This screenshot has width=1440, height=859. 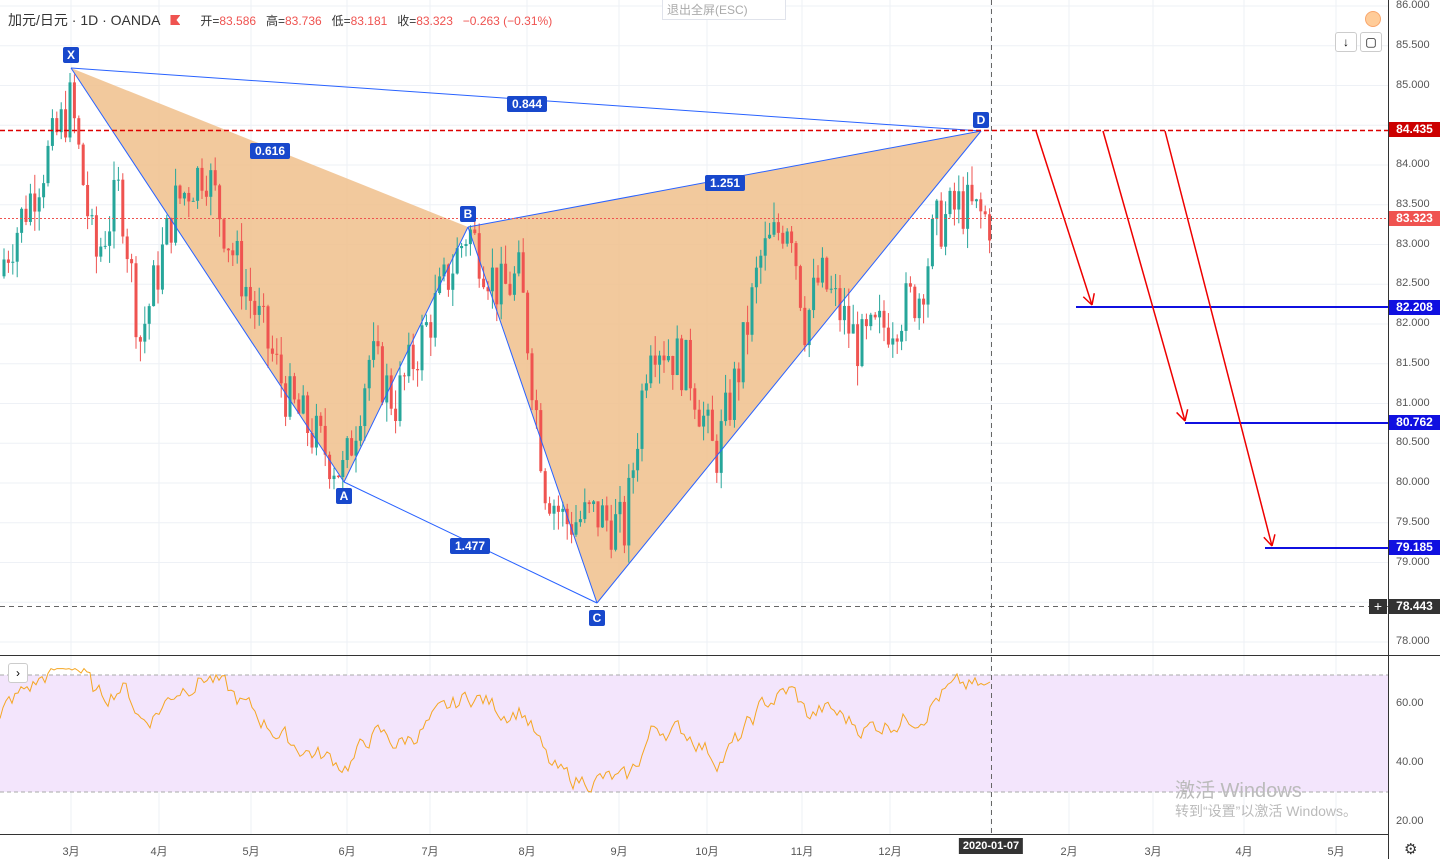 What do you see at coordinates (532, 415) in the screenshot?
I see `pattern-leg-BC` at bounding box center [532, 415].